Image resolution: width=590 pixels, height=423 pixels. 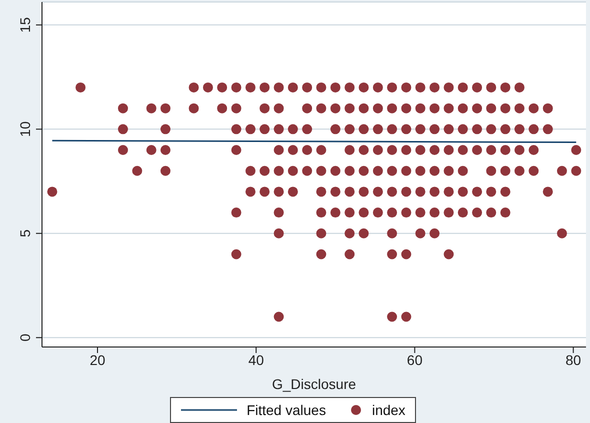 I want to click on x-tick-label: 80, so click(x=574, y=360).